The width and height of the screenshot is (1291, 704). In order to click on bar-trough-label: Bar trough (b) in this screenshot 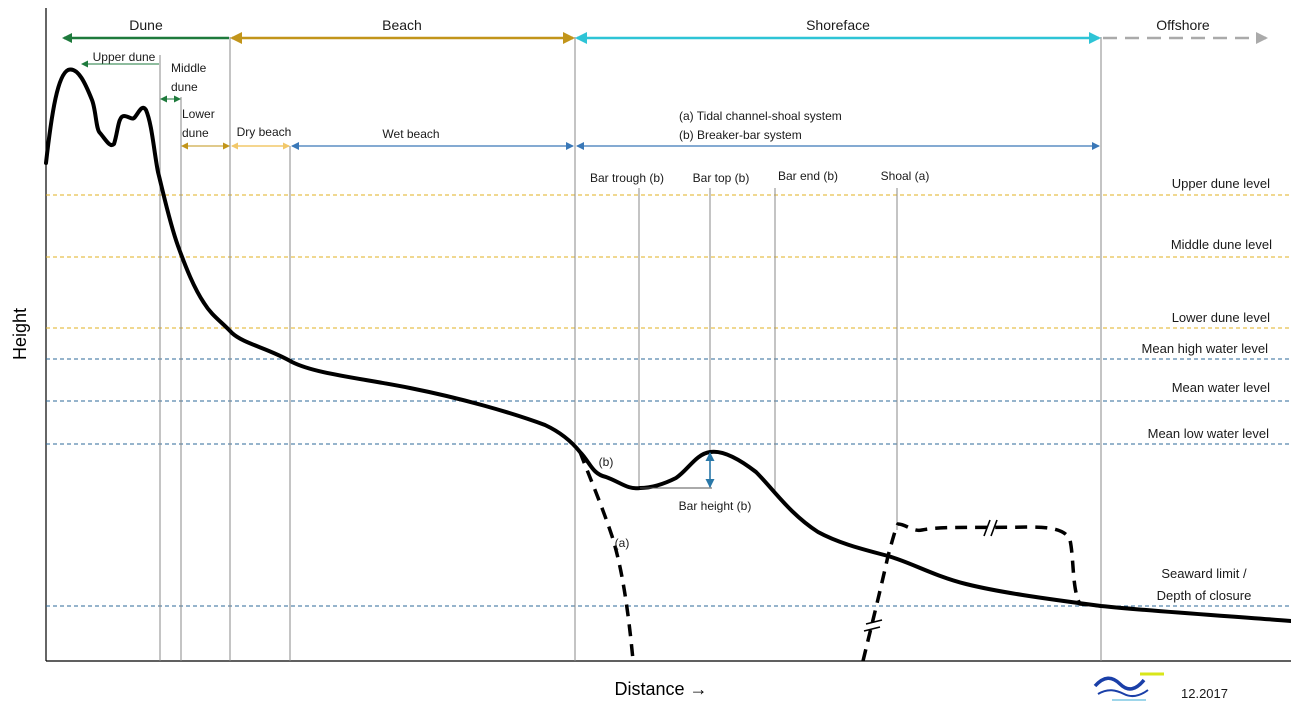, I will do `click(627, 178)`.